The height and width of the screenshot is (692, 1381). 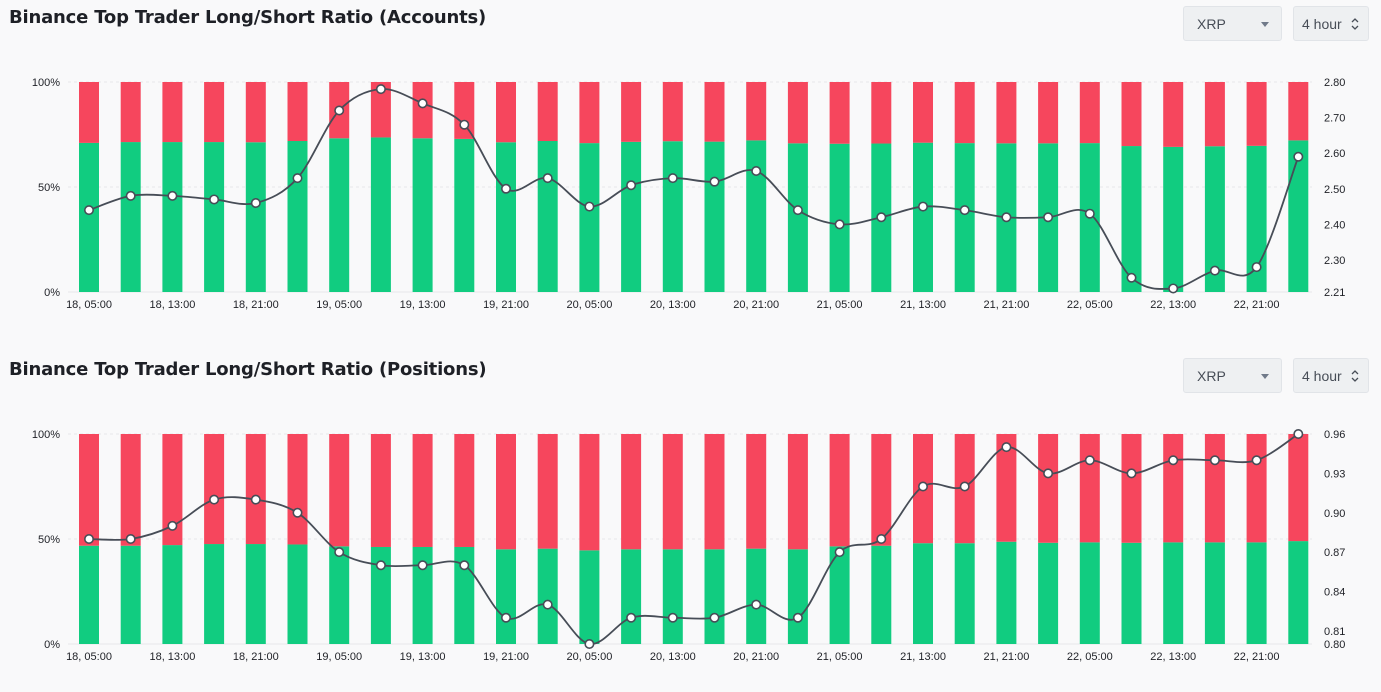 What do you see at coordinates (923, 305) in the screenshot?
I see `accounts-x-axis-tick: 21, 13:00` at bounding box center [923, 305].